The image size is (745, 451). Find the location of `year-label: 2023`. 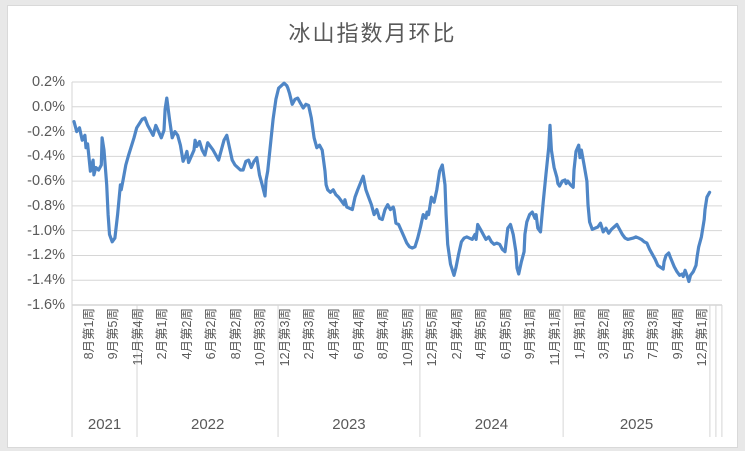

year-label: 2023 is located at coordinates (349, 424).